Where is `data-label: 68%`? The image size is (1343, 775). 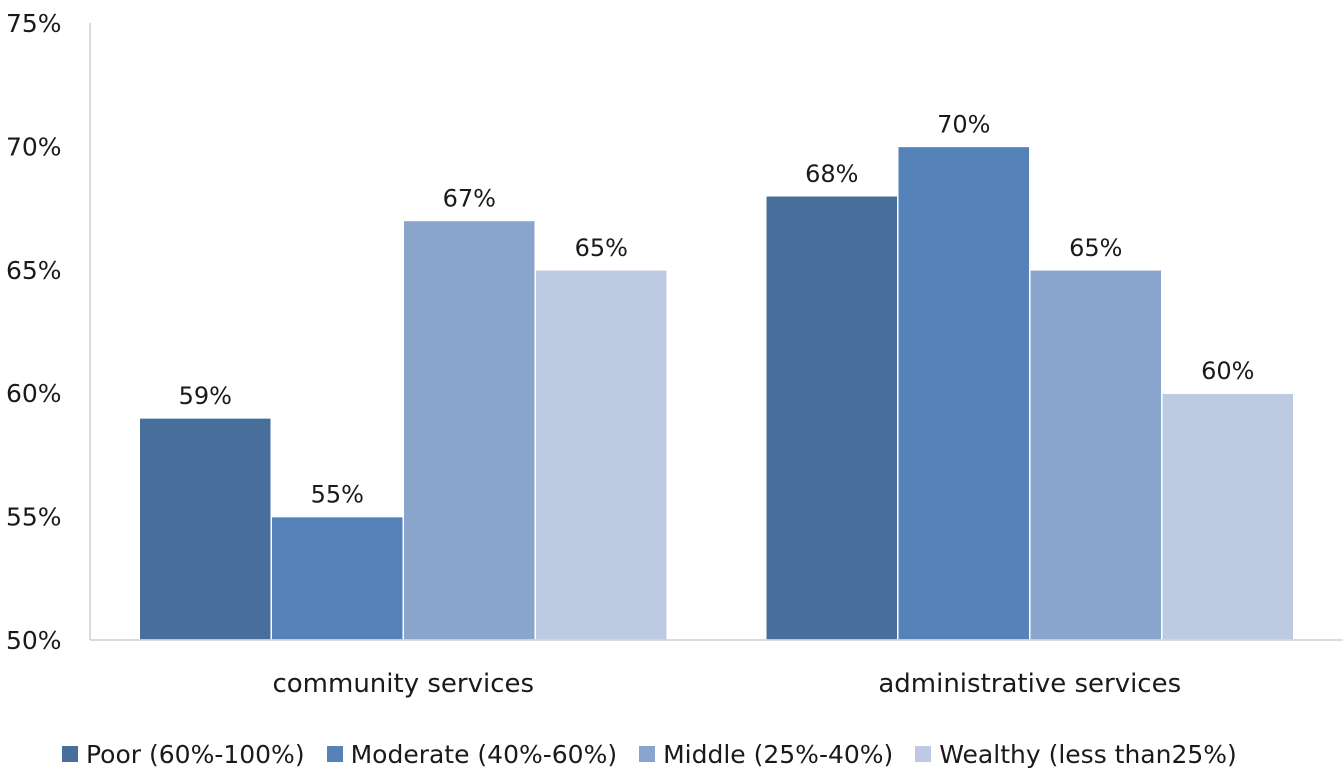 data-label: 68% is located at coordinates (831, 174).